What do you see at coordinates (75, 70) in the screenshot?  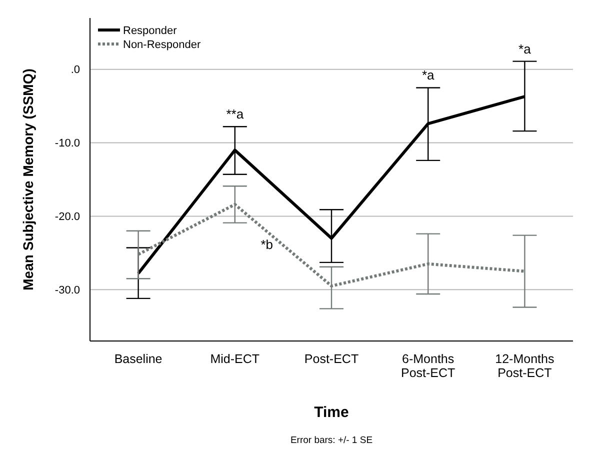 I see `y-tick-label: .0` at bounding box center [75, 70].